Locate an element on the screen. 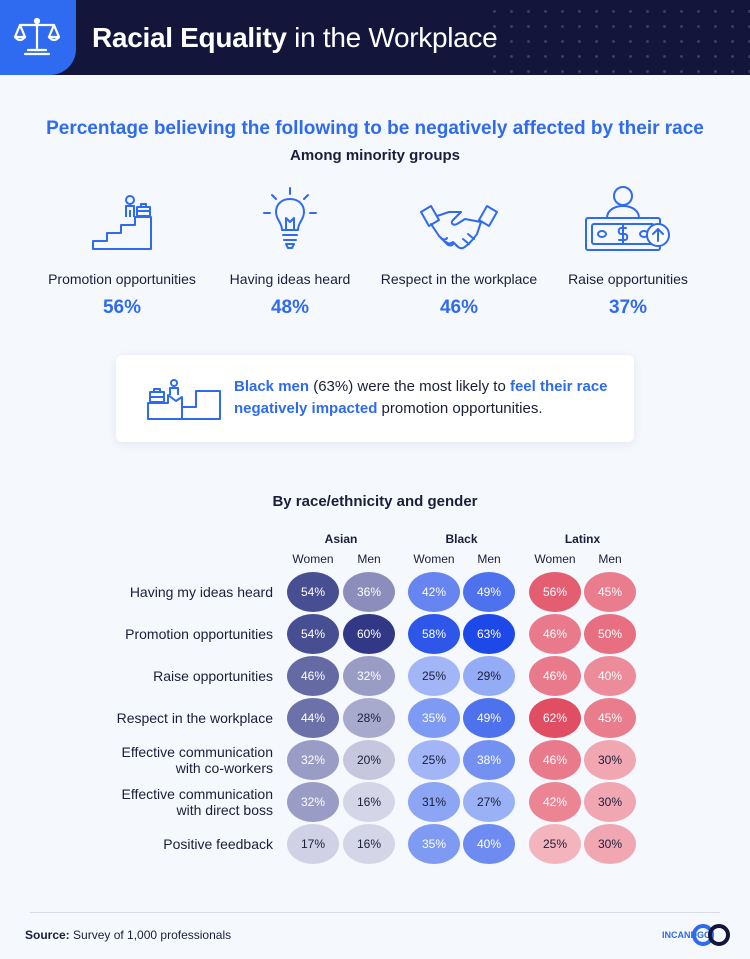 Image resolution: width=750 pixels, height=959 pixels. cell-value-label: 44% is located at coordinates (313, 718).